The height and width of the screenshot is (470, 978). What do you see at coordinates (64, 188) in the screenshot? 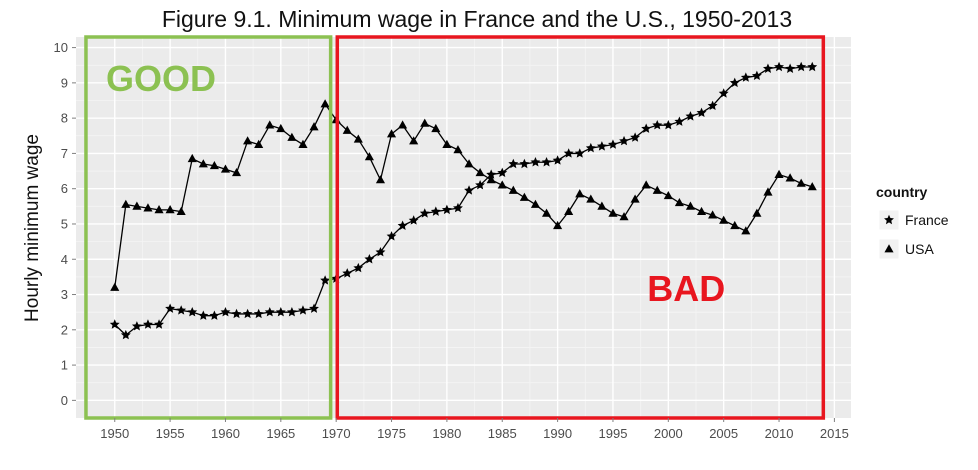
I see `y-tick-label: 6` at bounding box center [64, 188].